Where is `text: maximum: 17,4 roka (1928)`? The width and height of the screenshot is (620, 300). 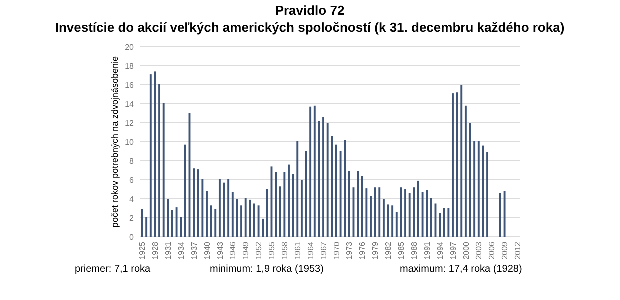 text: maximum: 17,4 roka (1928) is located at coordinates (461, 269).